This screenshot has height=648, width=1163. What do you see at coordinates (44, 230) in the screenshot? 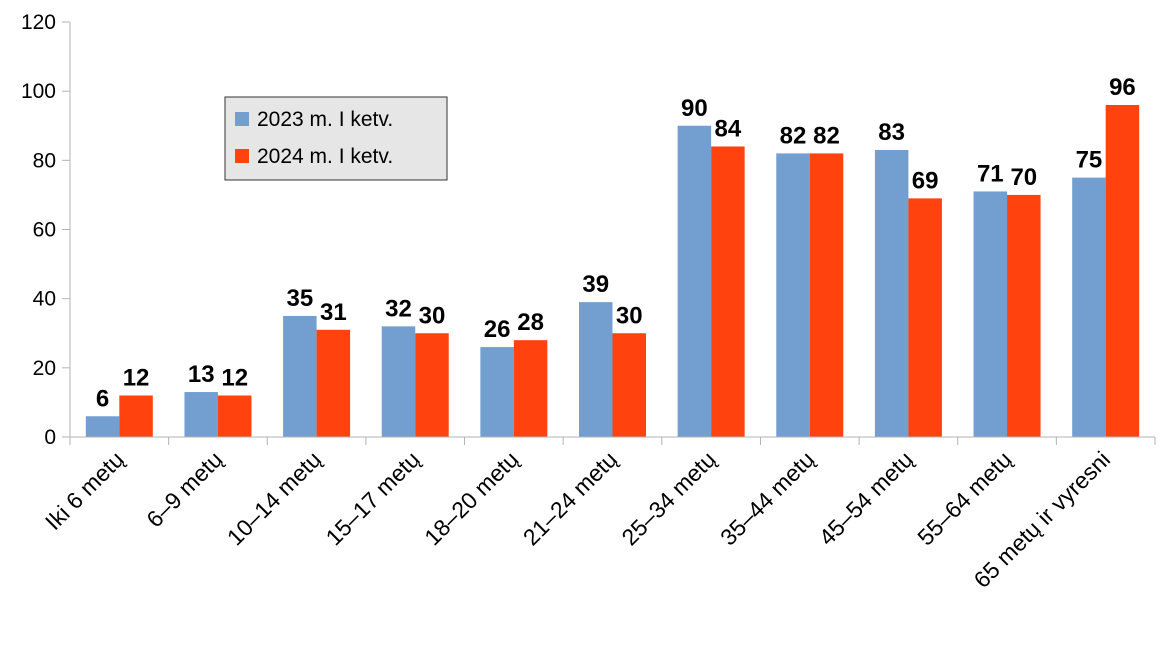
I see `y-tick-label: 60` at bounding box center [44, 230].